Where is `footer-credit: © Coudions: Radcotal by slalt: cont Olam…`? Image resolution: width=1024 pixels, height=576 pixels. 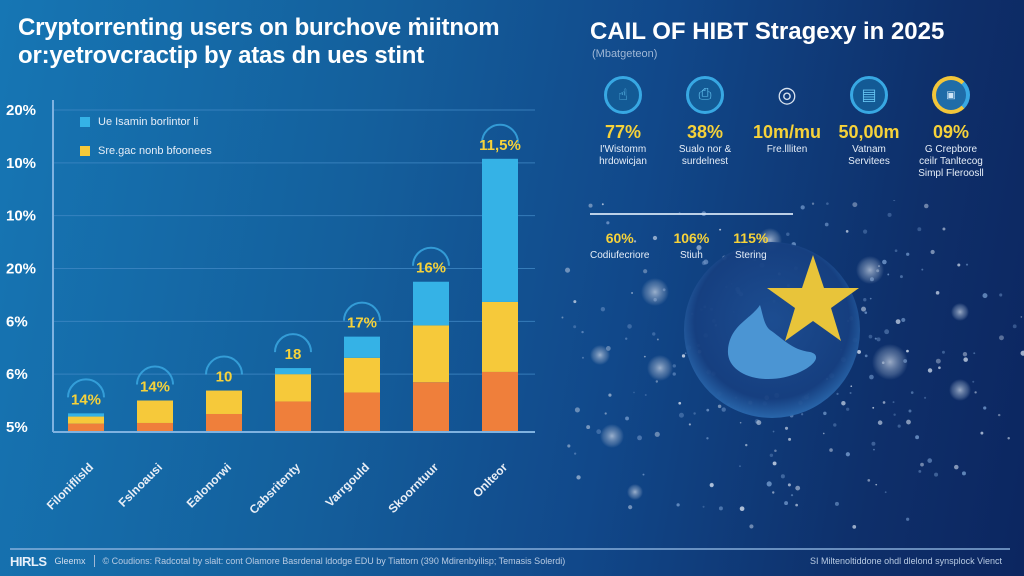
footer-credit: © Coudions: Radcotal by slalt: cont Olam… is located at coordinates (334, 561).